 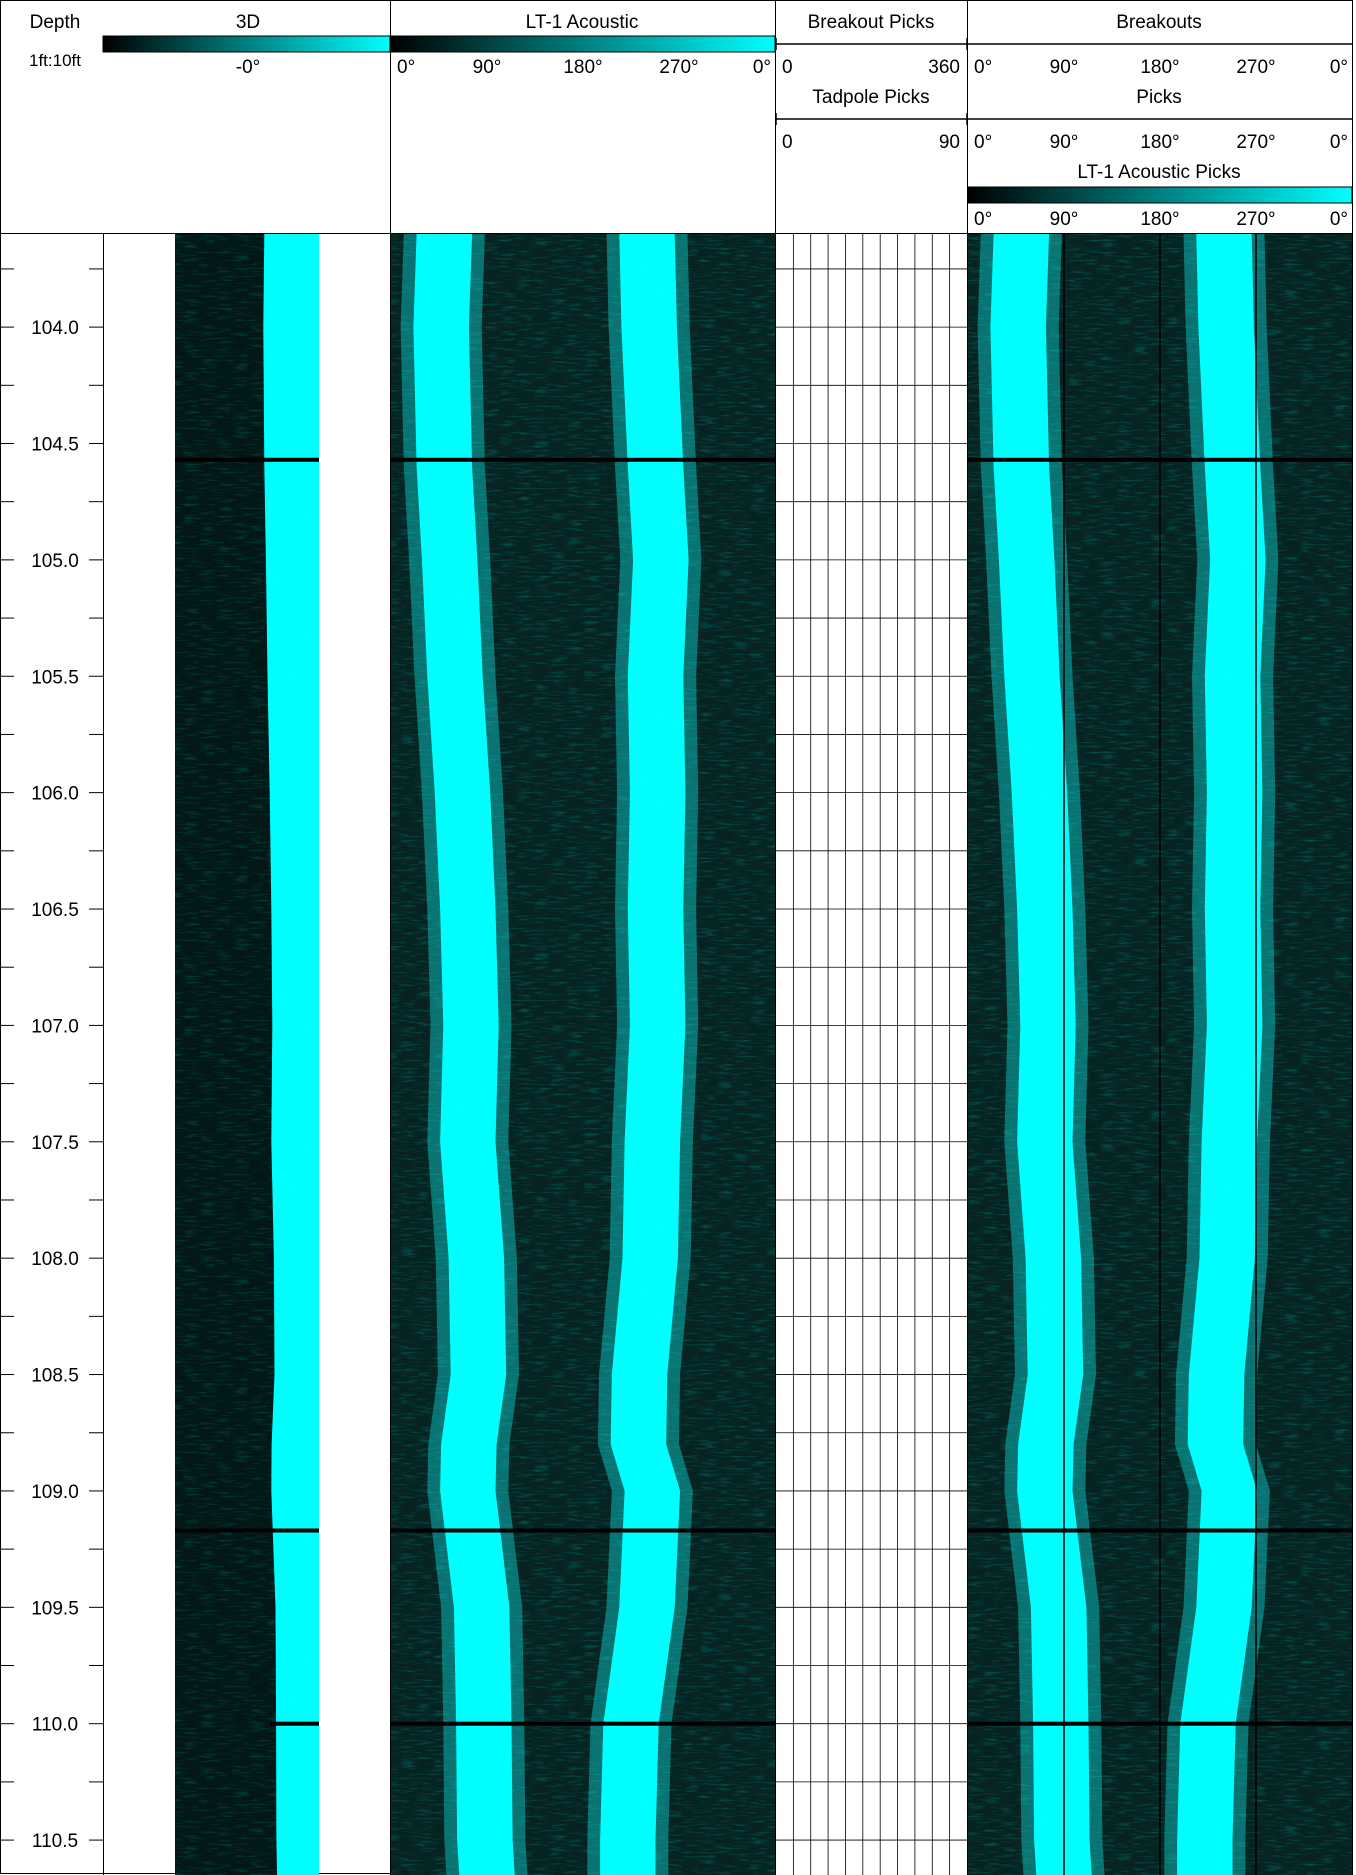 What do you see at coordinates (871, 44) in the screenshot?
I see `breakout-picks-scale-line` at bounding box center [871, 44].